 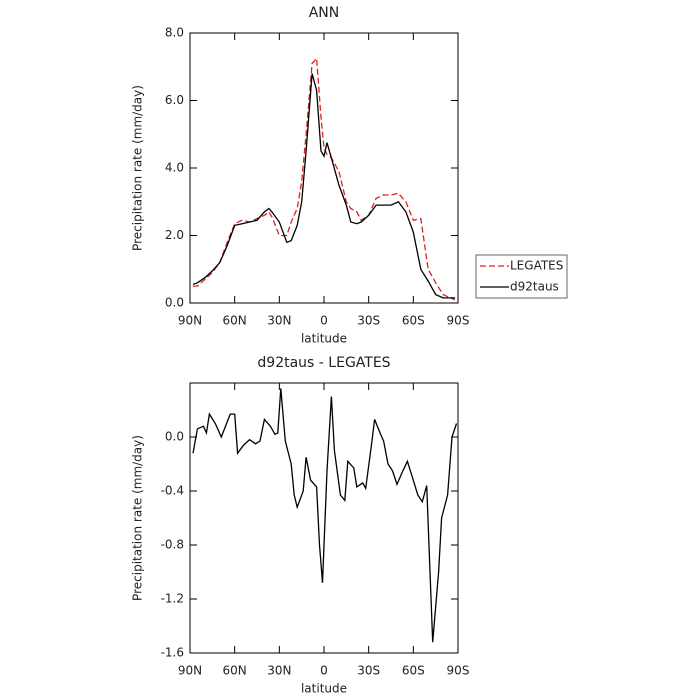 I want to click on legend-label: d92taus, so click(x=534, y=287).